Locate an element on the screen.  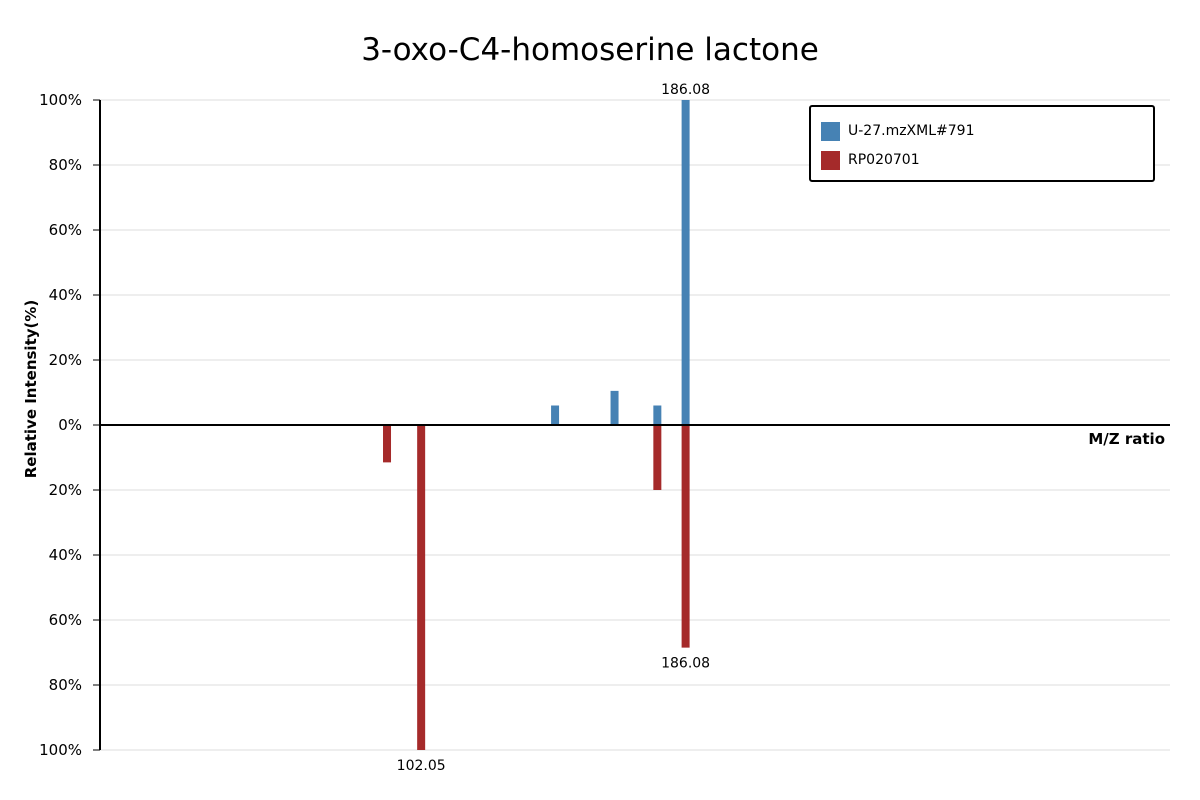
legend-item-sample: U-27.mzXML#791 is located at coordinates (897, 131).